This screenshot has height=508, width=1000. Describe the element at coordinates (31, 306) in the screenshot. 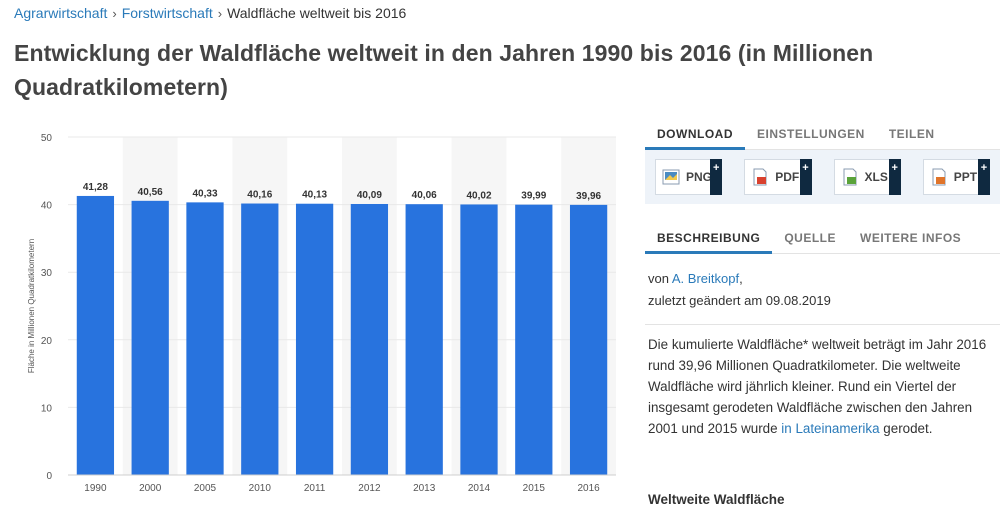

I see `y-axis-label: Fläche in Millionen Quadratkilometern` at that location.